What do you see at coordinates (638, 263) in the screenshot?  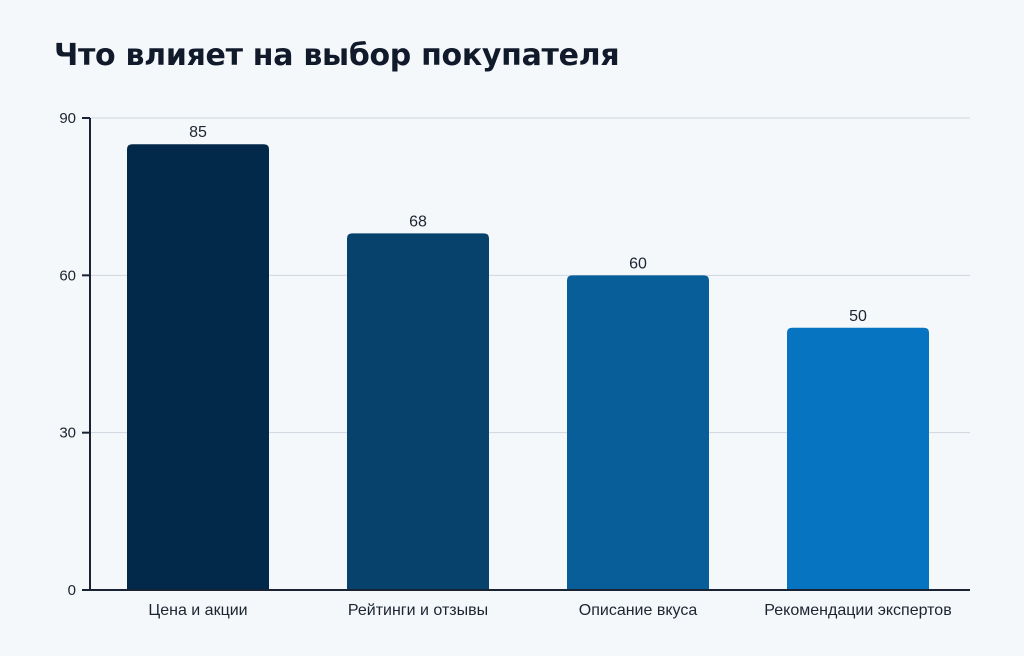 I see `bar-value-label: 60` at bounding box center [638, 263].